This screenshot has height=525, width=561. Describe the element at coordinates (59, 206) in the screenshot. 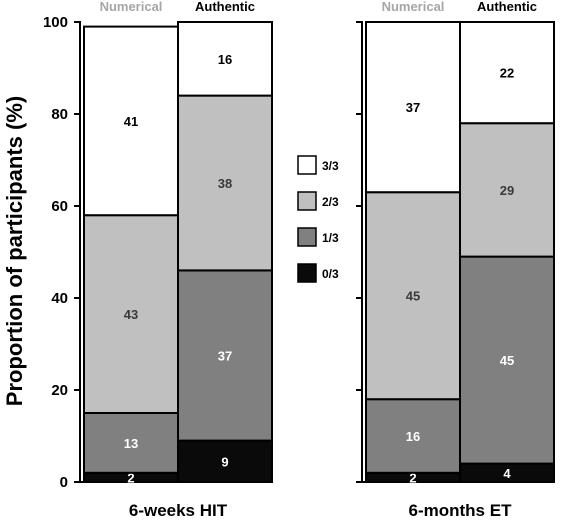

I see `y-tick-label: 60` at that location.